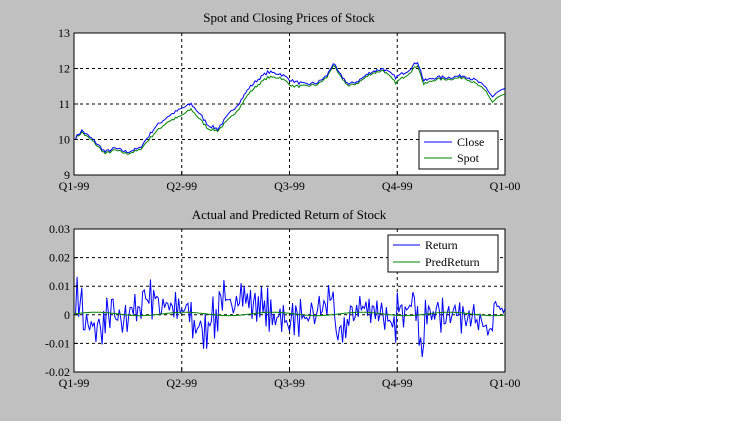  Describe the element at coordinates (67, 315) in the screenshot. I see `y-tick-label: 0` at that location.